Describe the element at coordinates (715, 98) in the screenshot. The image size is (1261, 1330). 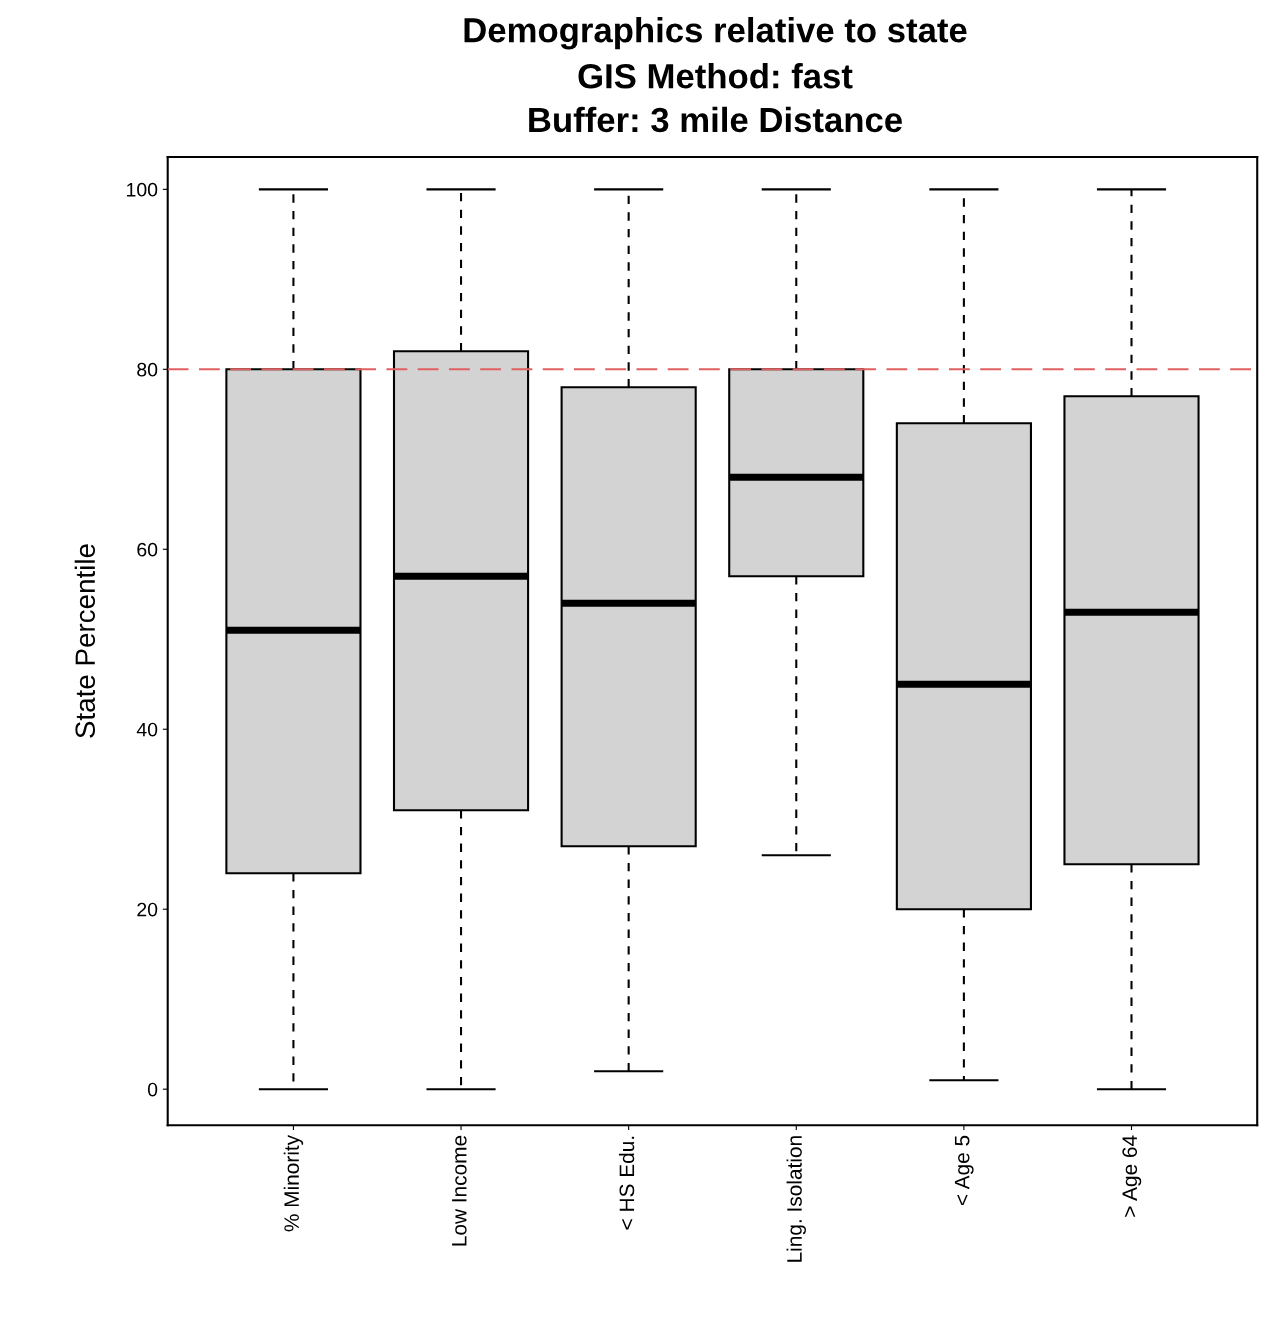
I see `chart-subtitle: GIS Method: fast Buffer: 3 mile Distance` at that location.